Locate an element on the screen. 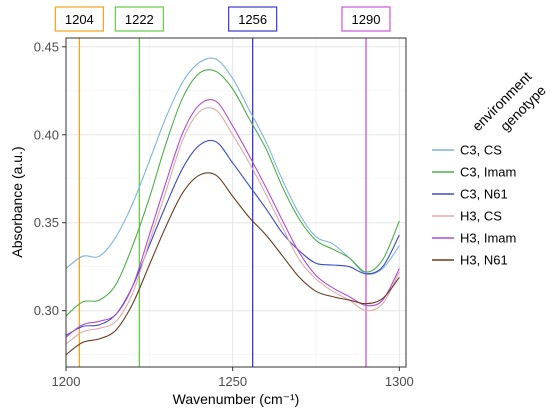 This screenshot has width=550, height=412. marker-label-1256: 1256 is located at coordinates (252, 19).